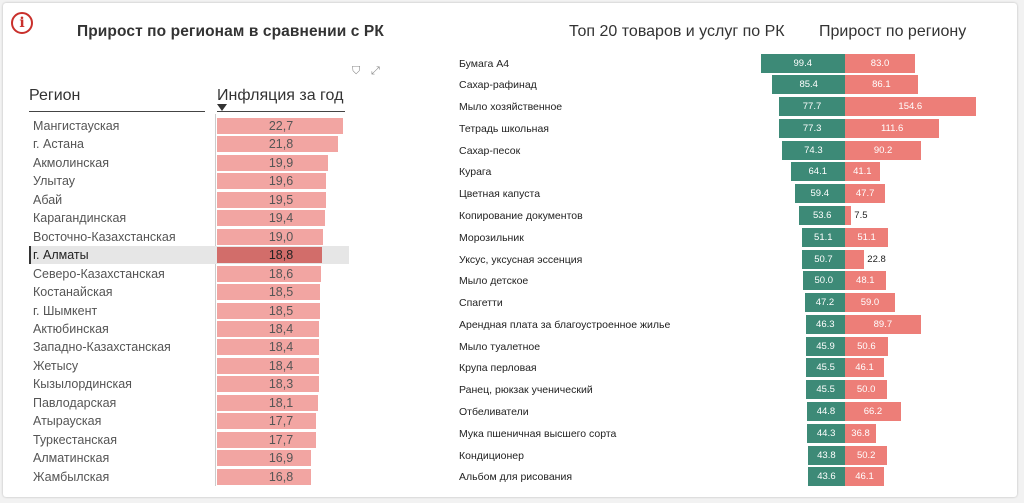 This screenshot has width=1024, height=503. What do you see at coordinates (375, 71) in the screenshot?
I see `expand-icon: ⤢` at bounding box center [375, 71].